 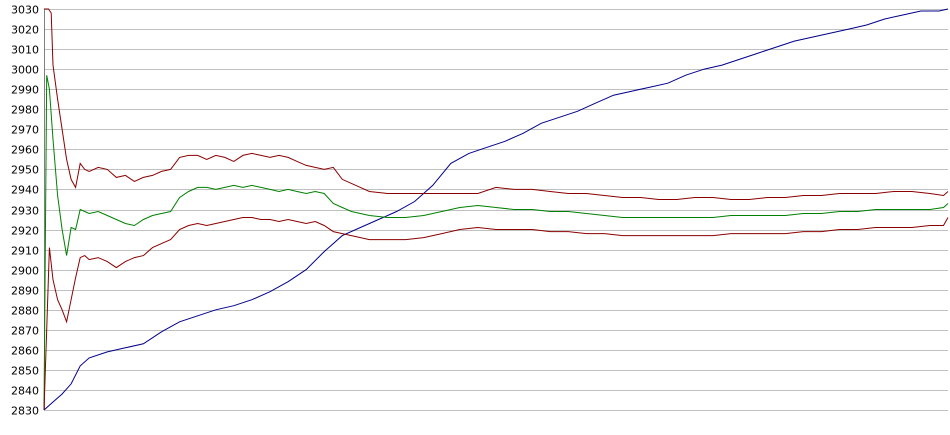 I want to click on y-tick-label: 3020, so click(x=25, y=30).